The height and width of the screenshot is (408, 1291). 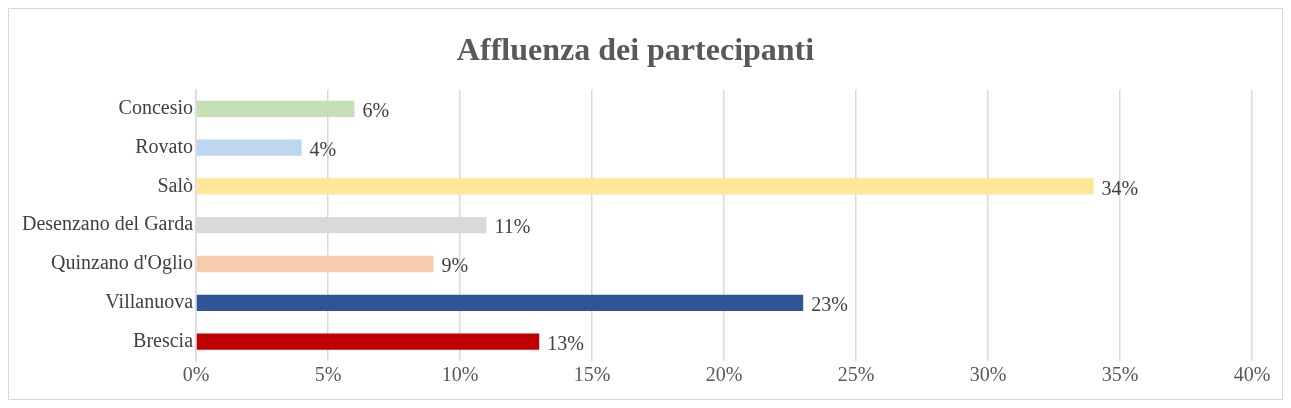 What do you see at coordinates (122, 263) in the screenshot?
I see `y-tick-label: Quinzano d'Oglio` at bounding box center [122, 263].